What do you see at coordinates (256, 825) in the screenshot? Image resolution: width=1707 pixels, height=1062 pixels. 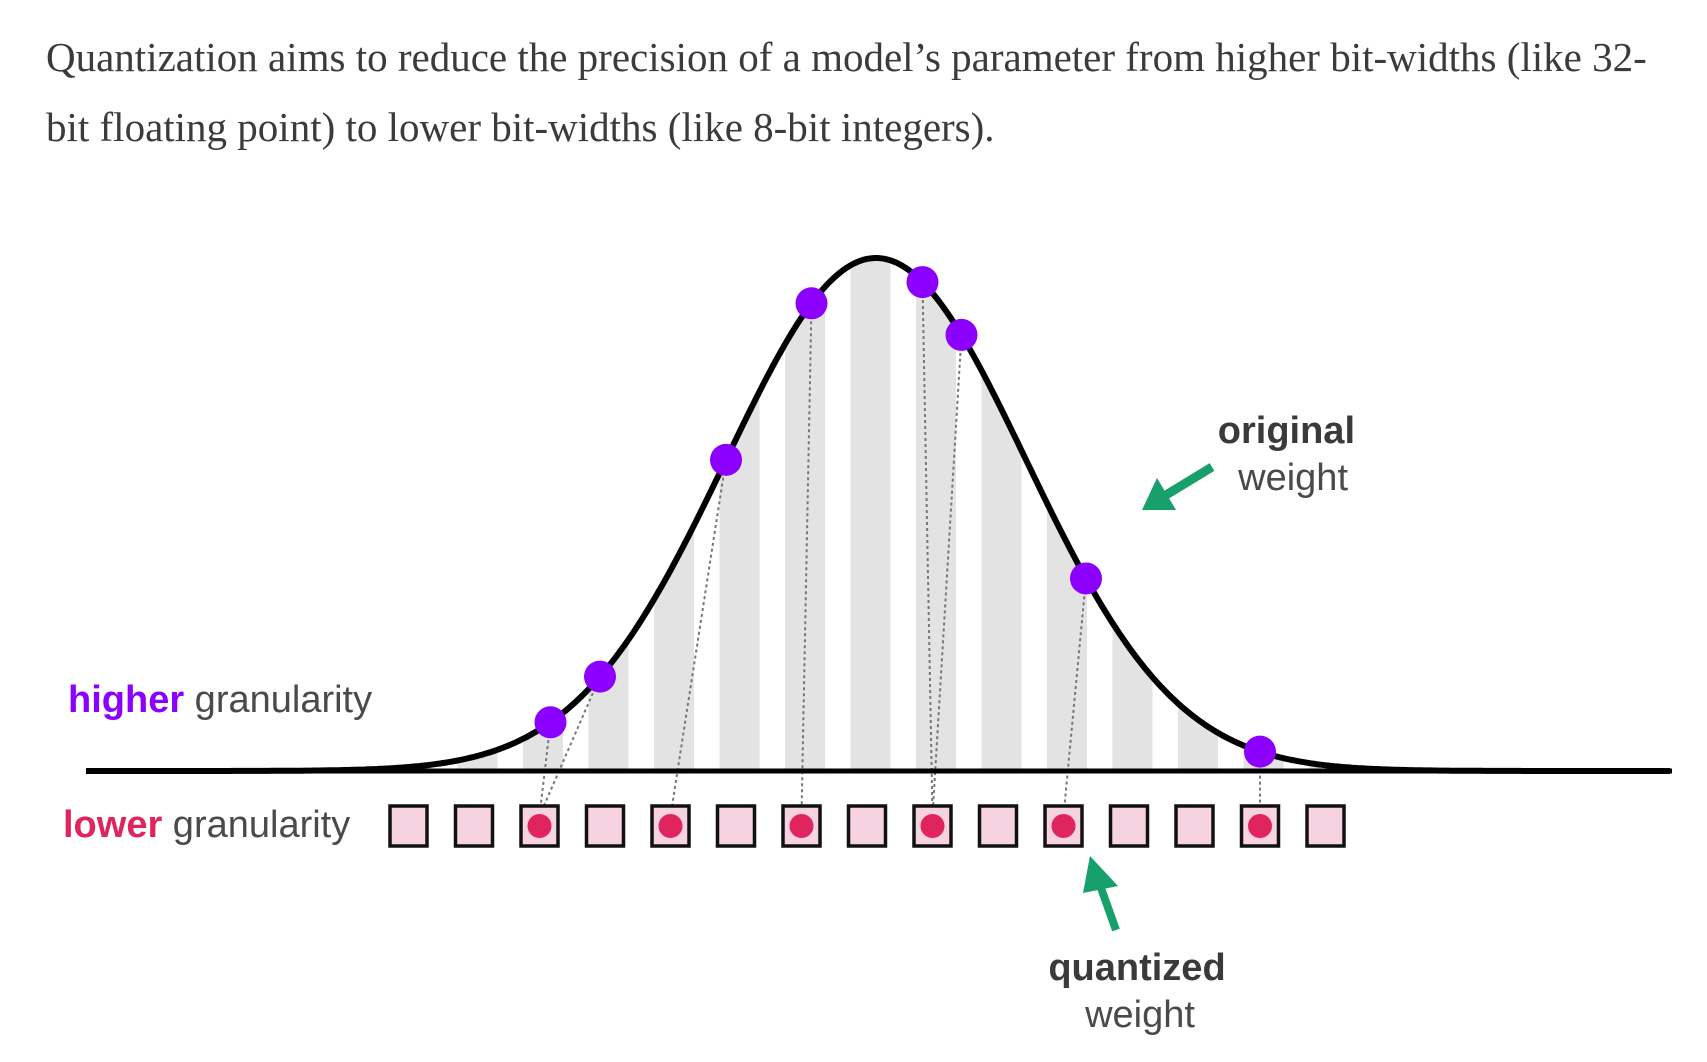 I see `lower-rest: granularity` at bounding box center [256, 825].